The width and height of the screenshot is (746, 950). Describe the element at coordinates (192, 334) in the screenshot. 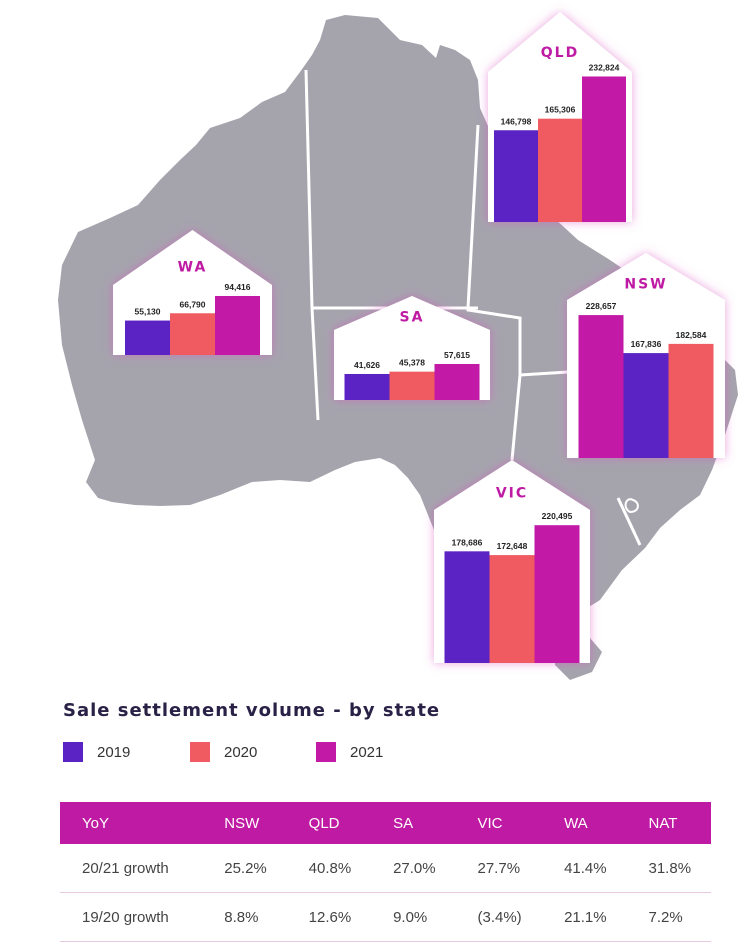

I see `bar-wa-2020` at that location.